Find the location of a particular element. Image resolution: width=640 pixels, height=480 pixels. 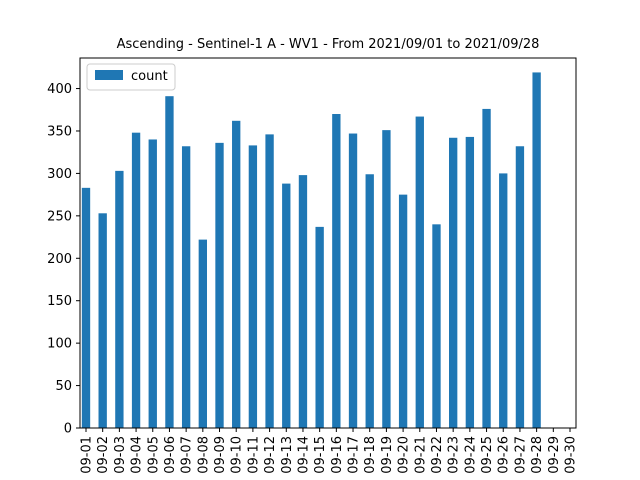

y-tick-label: 400 is located at coordinates (59, 89).